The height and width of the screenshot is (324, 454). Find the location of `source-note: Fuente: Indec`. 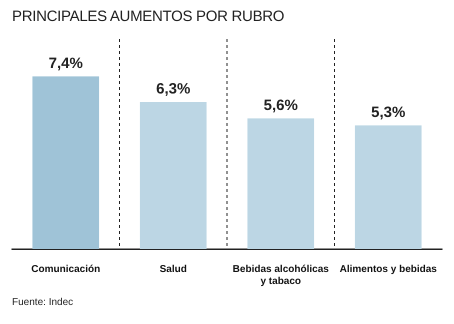

source-note: Fuente: Indec is located at coordinates (43, 302).